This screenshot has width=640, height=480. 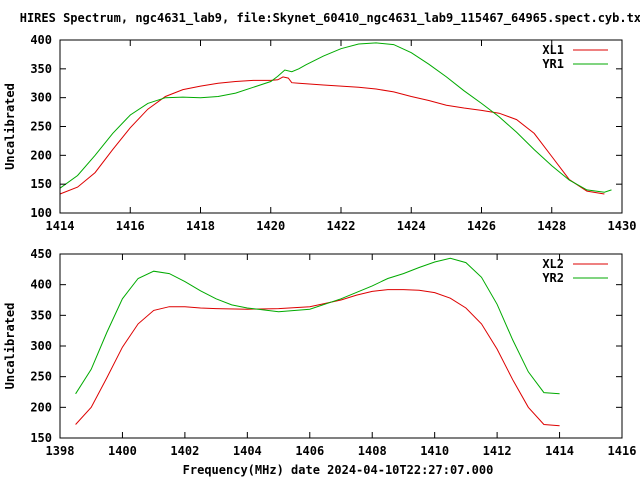 What do you see at coordinates (41, 377) in the screenshot?
I see `bottom-ytick-label: 250` at bounding box center [41, 377].